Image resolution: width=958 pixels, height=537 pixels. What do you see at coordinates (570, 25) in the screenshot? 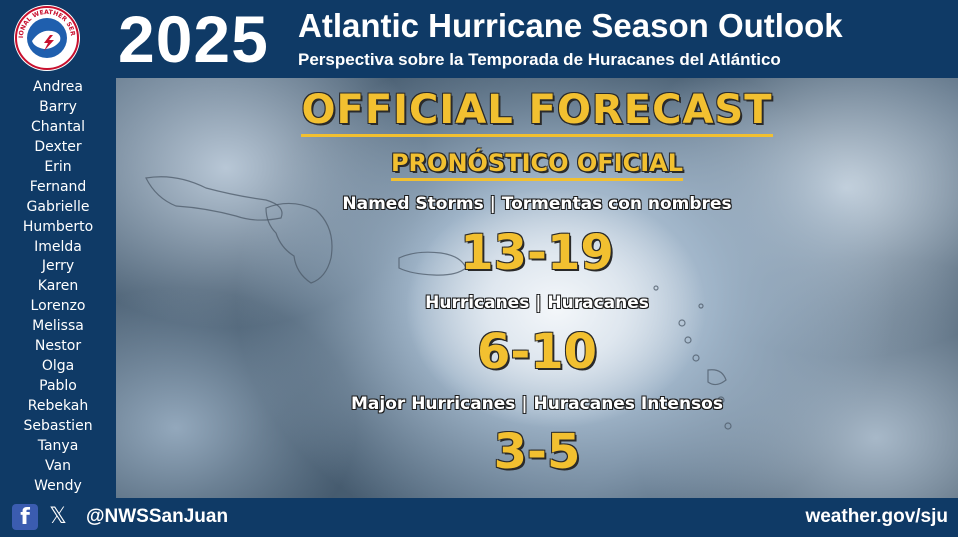
I see `page-title: Atlantic Hurricane Season Outlook` at bounding box center [570, 25].